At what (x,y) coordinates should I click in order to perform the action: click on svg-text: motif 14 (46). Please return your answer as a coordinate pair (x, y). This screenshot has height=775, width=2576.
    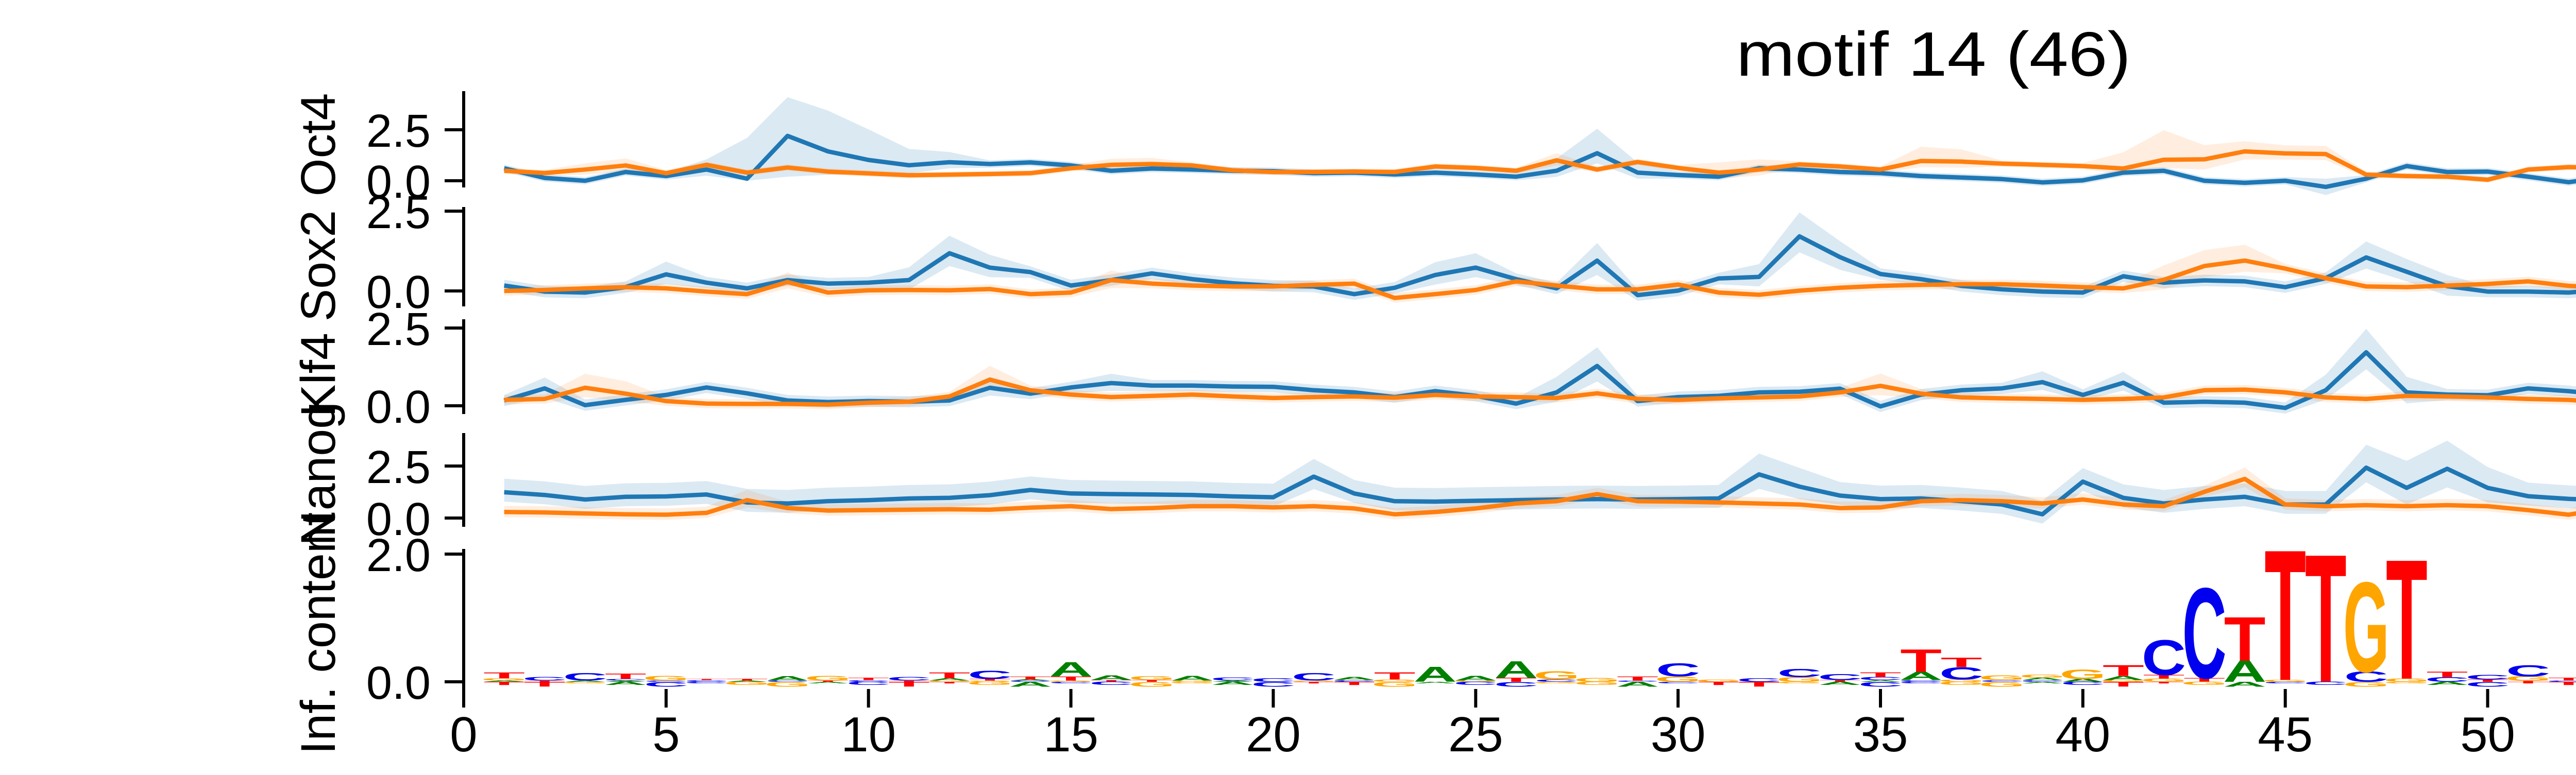
    Looking at the image, I should click on (1934, 54).